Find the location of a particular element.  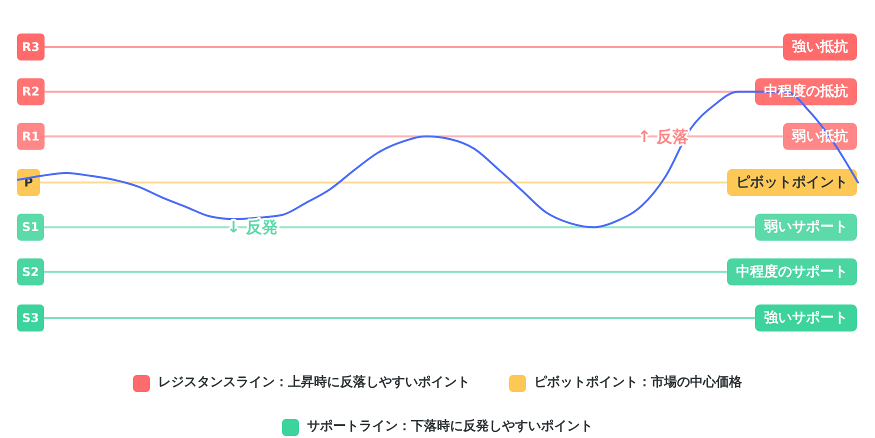

legend-label: レジスタンスライン：上昇時に反落しやすいポイント is located at coordinates (314, 383).